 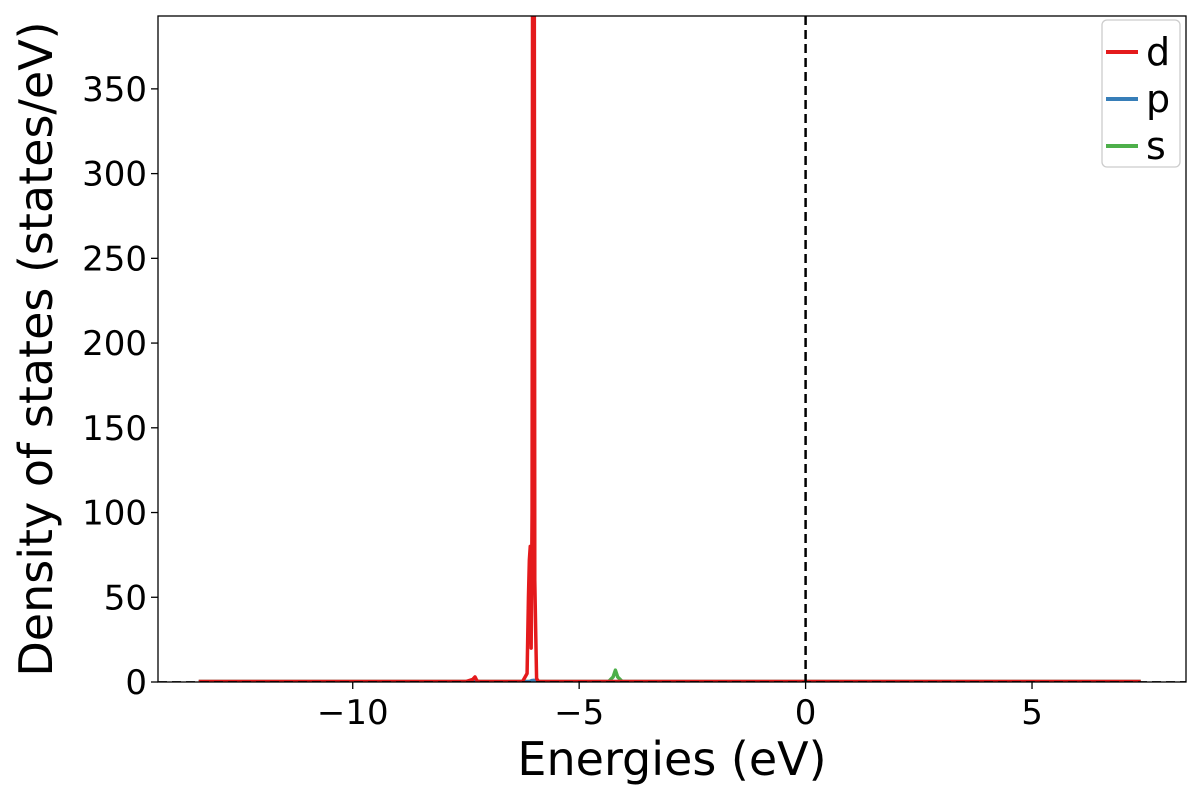 I want to click on x-axis-label: Energies (eV), so click(x=671, y=759).